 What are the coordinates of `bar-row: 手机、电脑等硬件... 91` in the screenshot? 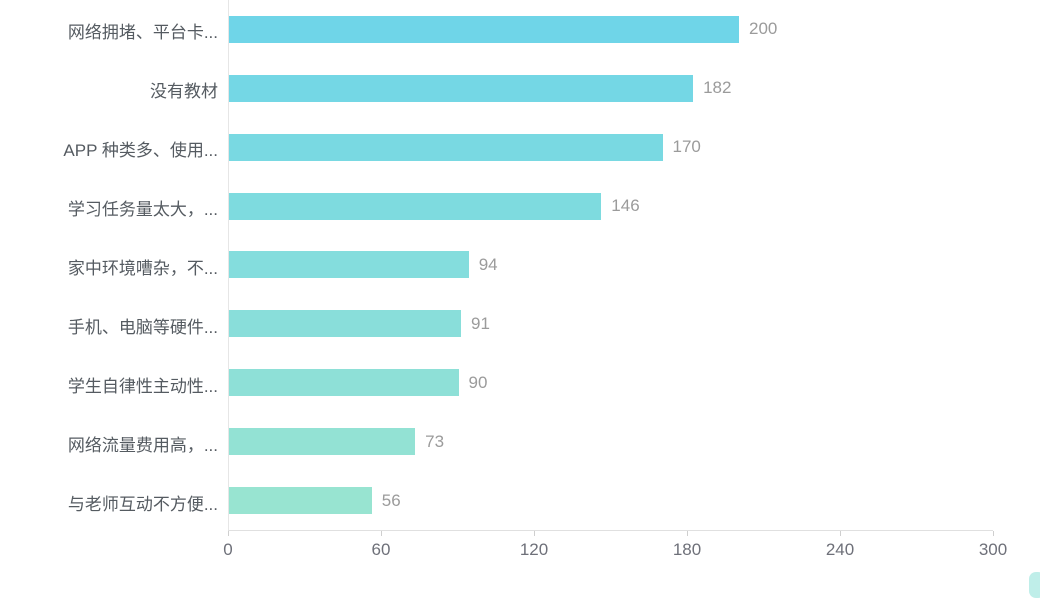 It's located at (520, 323).